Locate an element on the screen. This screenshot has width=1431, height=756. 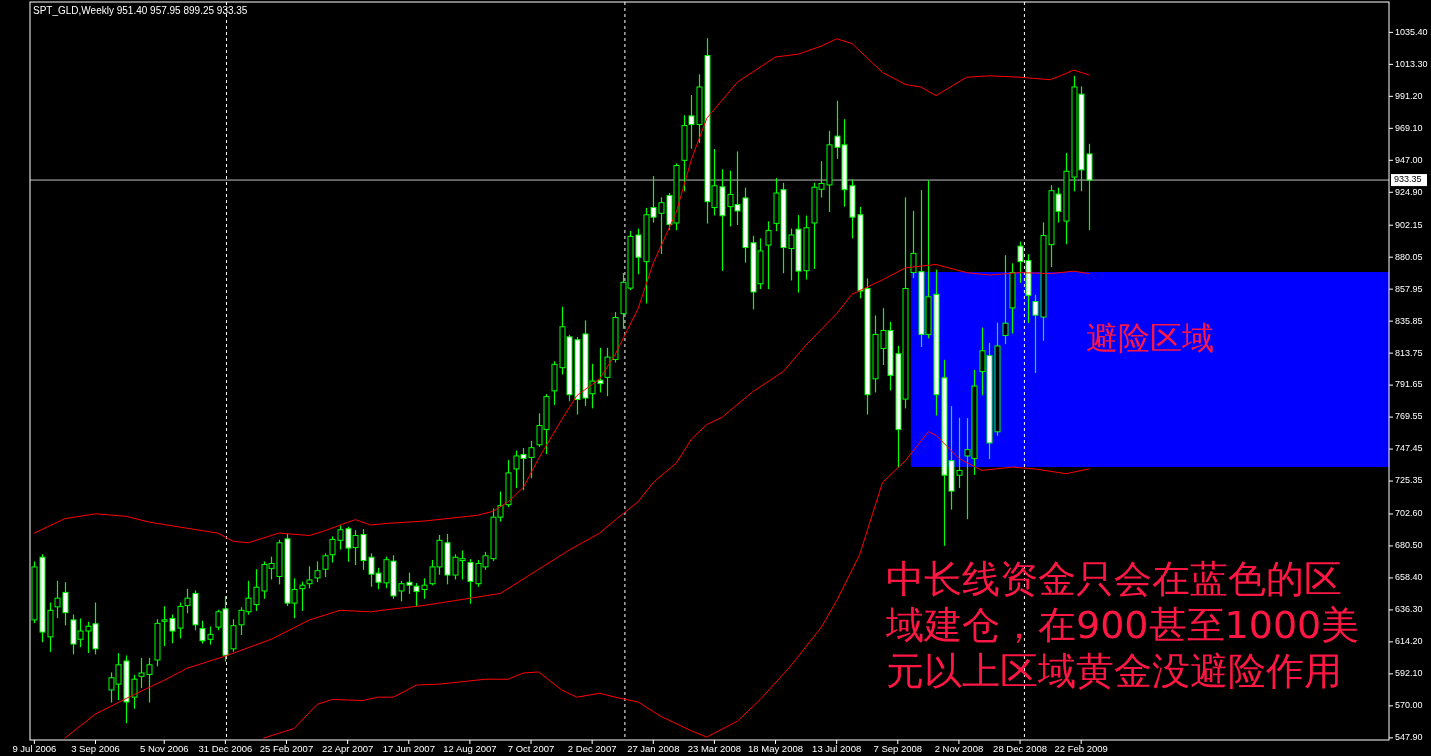
y-tick-label: 880.05 is located at coordinates (1409, 256).